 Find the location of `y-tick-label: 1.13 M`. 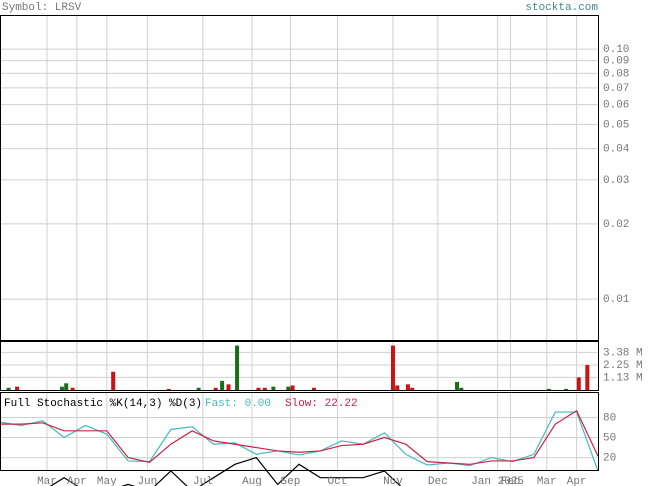

y-tick-label: 1.13 M is located at coordinates (623, 378).